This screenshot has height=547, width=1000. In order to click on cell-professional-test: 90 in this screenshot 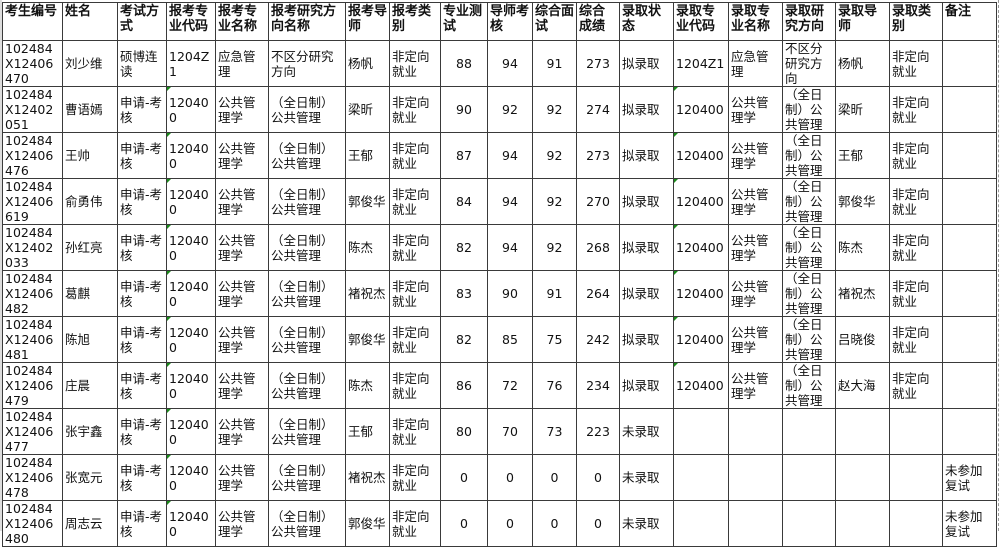, I will do `click(464, 109)`.